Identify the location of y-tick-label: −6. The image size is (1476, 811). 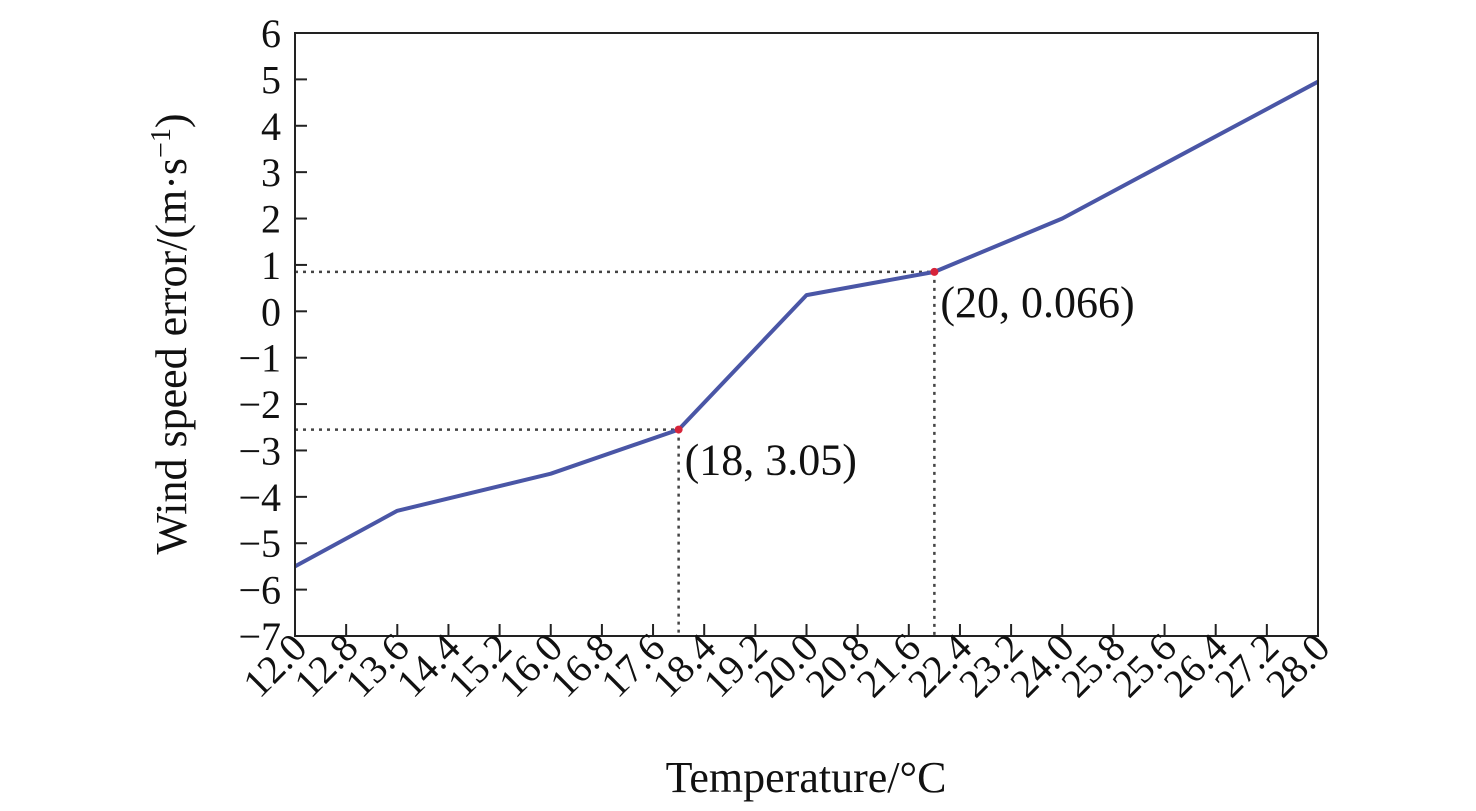
(259, 590).